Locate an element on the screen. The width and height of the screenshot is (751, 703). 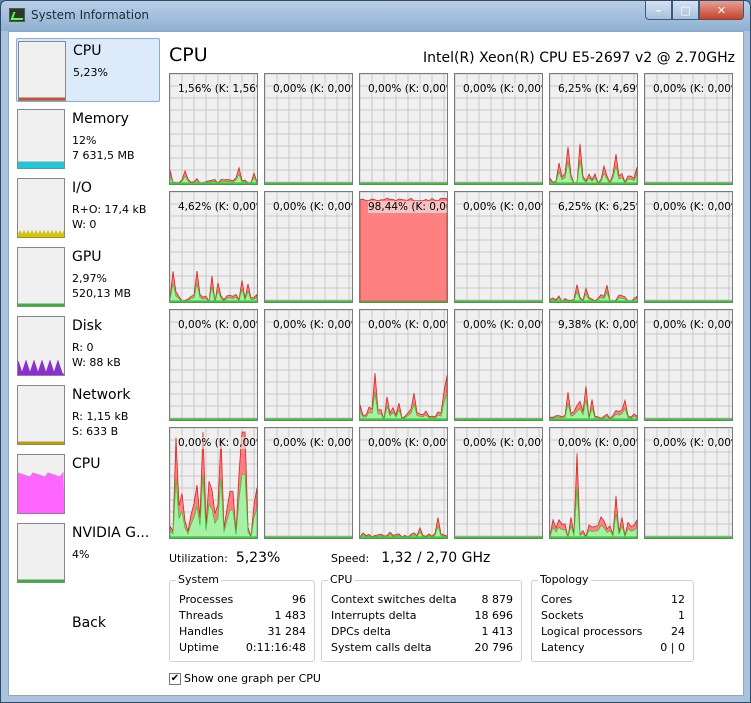
page-title: CPU is located at coordinates (188, 55).